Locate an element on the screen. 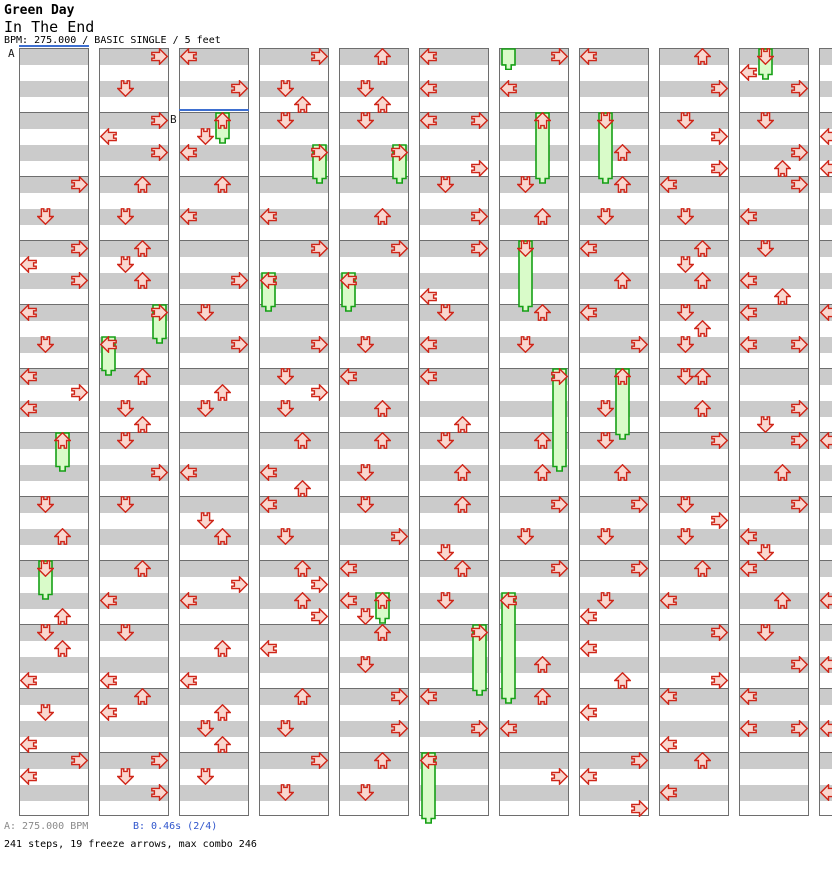 Image resolution: width=832 pixels, height=876 pixels. marker-b-line is located at coordinates (214, 110).